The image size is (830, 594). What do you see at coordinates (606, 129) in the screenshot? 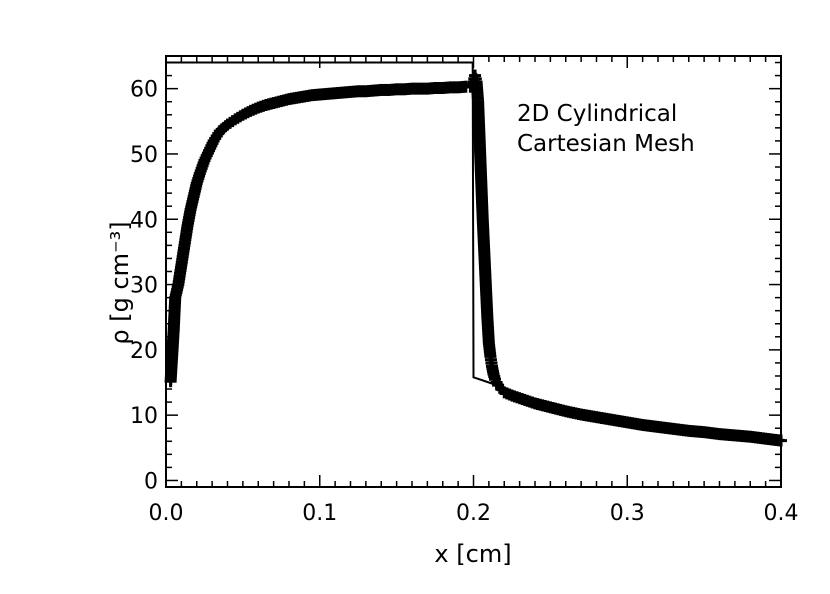
I see `chart-annotation: 2D Cylindrical Cartesian Mesh` at bounding box center [606, 129].